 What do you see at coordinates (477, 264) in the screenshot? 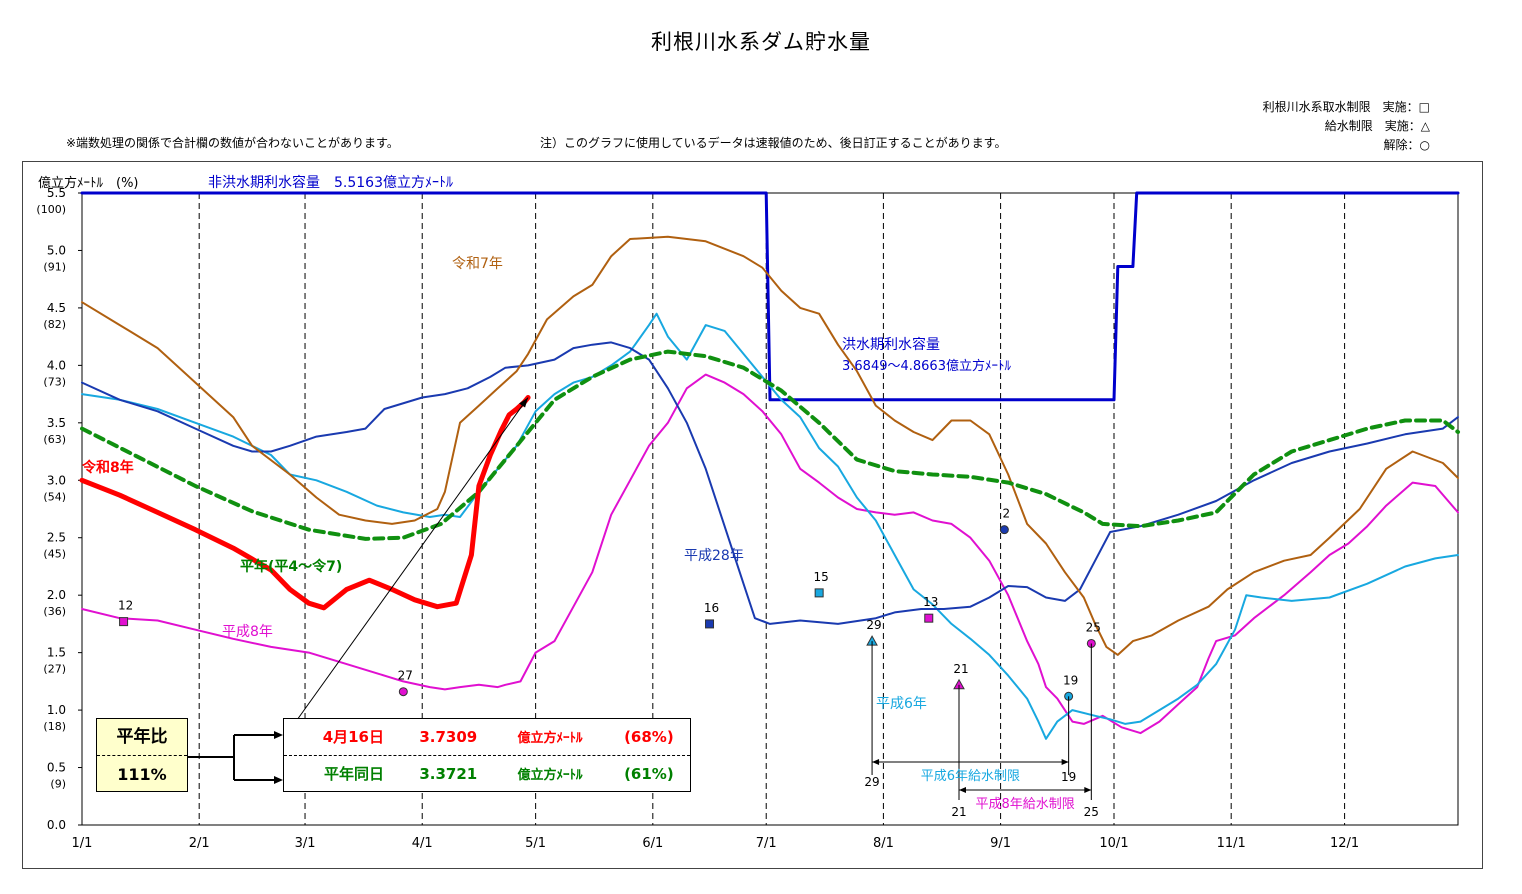
I see `label-reiwa7: 令和7年` at bounding box center [477, 264].